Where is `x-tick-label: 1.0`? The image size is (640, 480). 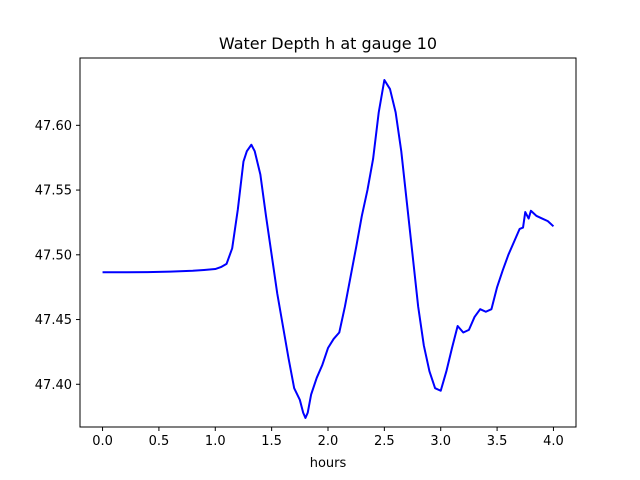 x-tick-label: 1.0 is located at coordinates (215, 441).